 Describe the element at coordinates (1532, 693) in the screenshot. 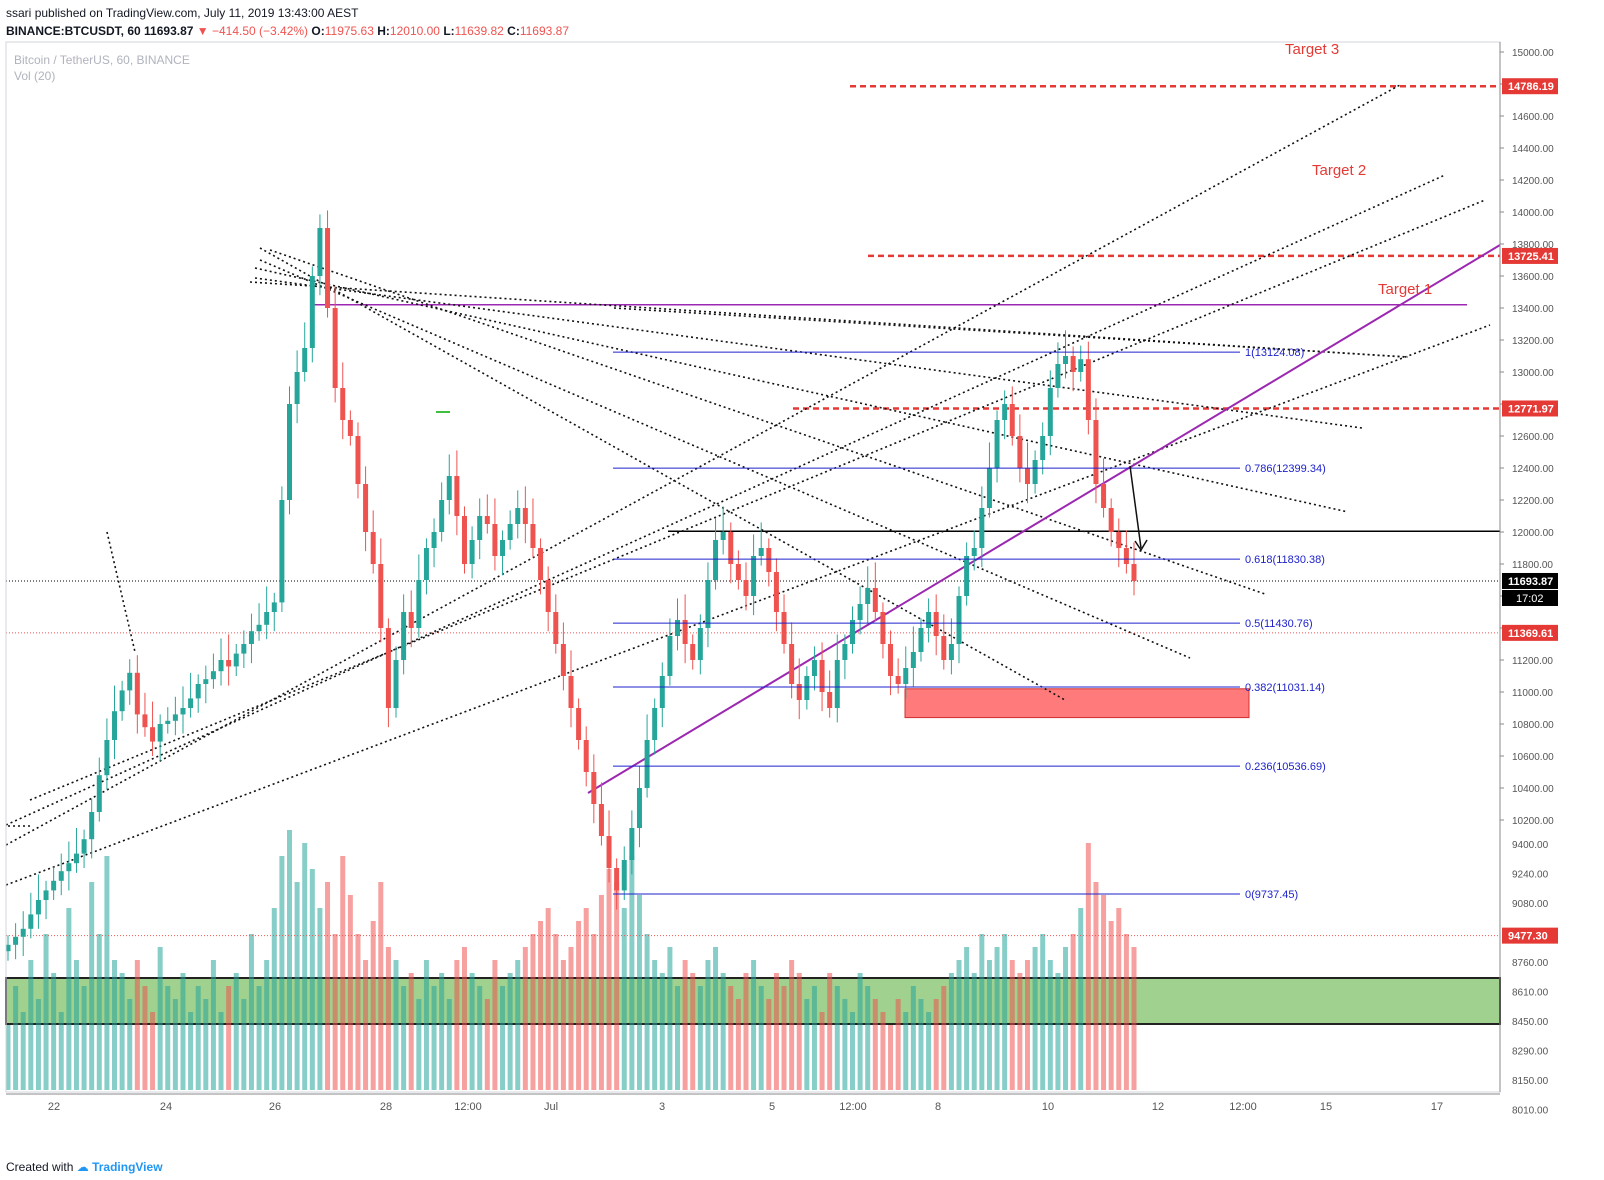

I see `y-tick-label: 11000.00` at that location.